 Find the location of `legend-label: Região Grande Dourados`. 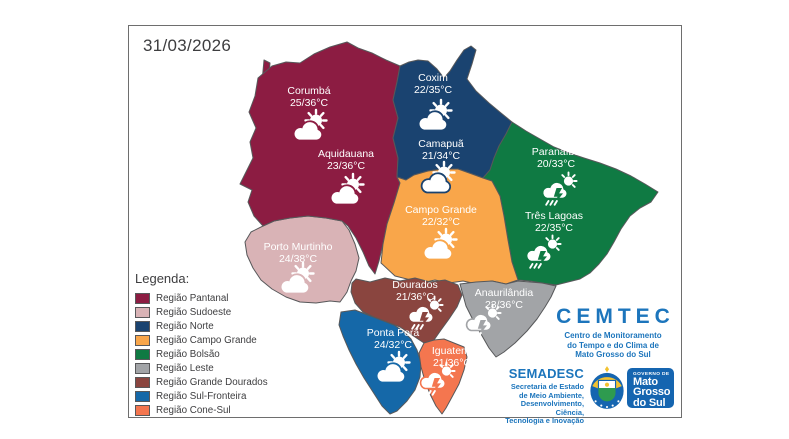

legend-label: Região Grande Dourados is located at coordinates (212, 382).